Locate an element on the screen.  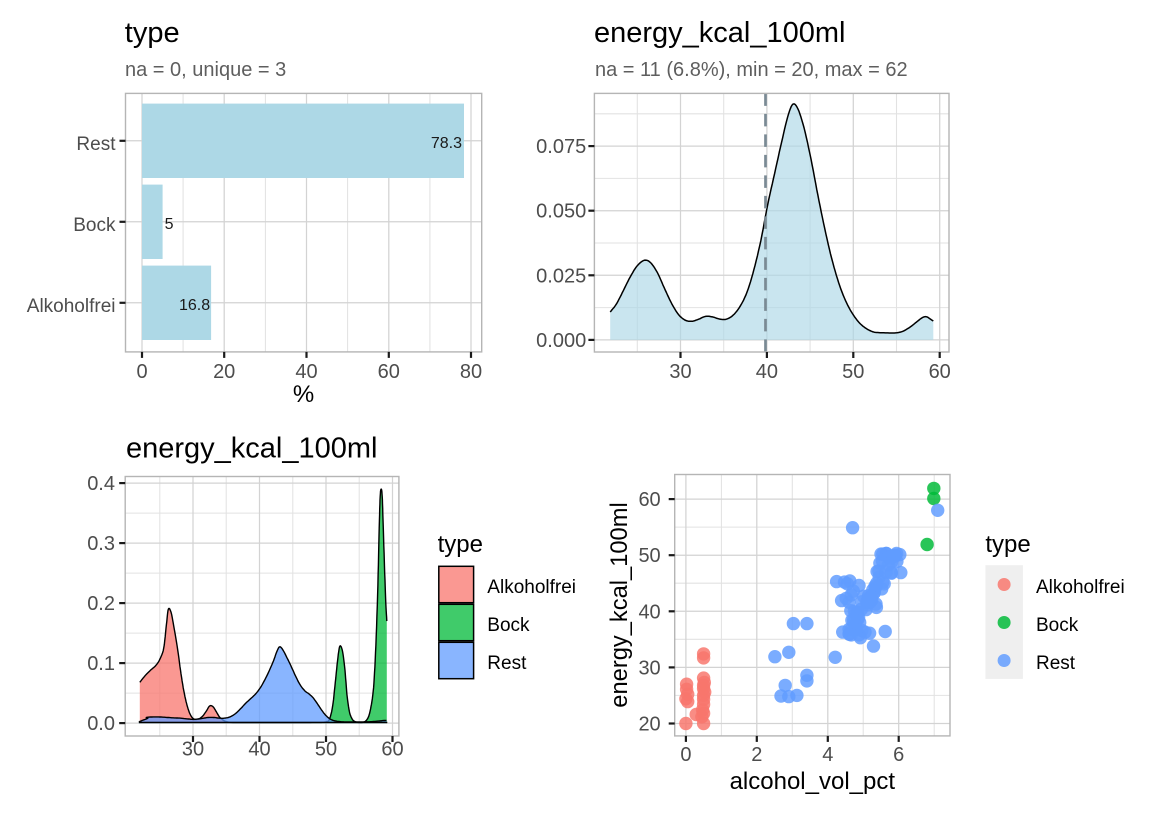
svg-text: 0.075 is located at coordinates (561, 147).